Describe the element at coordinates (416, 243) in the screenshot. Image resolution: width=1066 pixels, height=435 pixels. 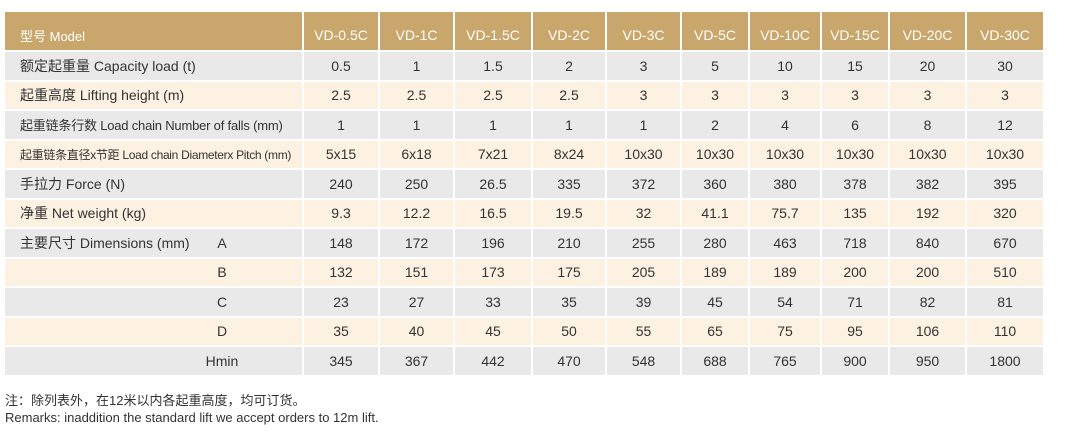
I see `spec-value-cell: 172` at that location.